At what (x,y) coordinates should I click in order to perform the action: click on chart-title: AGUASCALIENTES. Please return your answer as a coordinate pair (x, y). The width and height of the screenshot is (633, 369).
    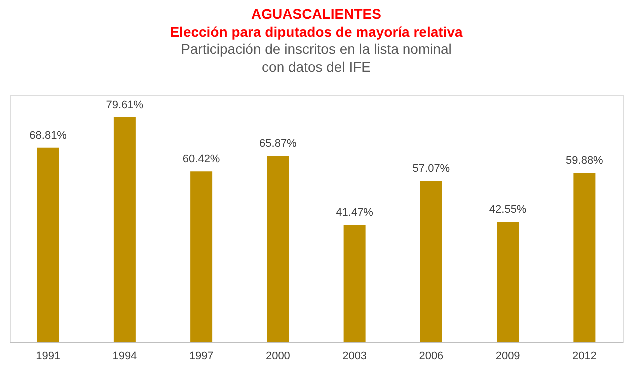
    Looking at the image, I should click on (317, 14).